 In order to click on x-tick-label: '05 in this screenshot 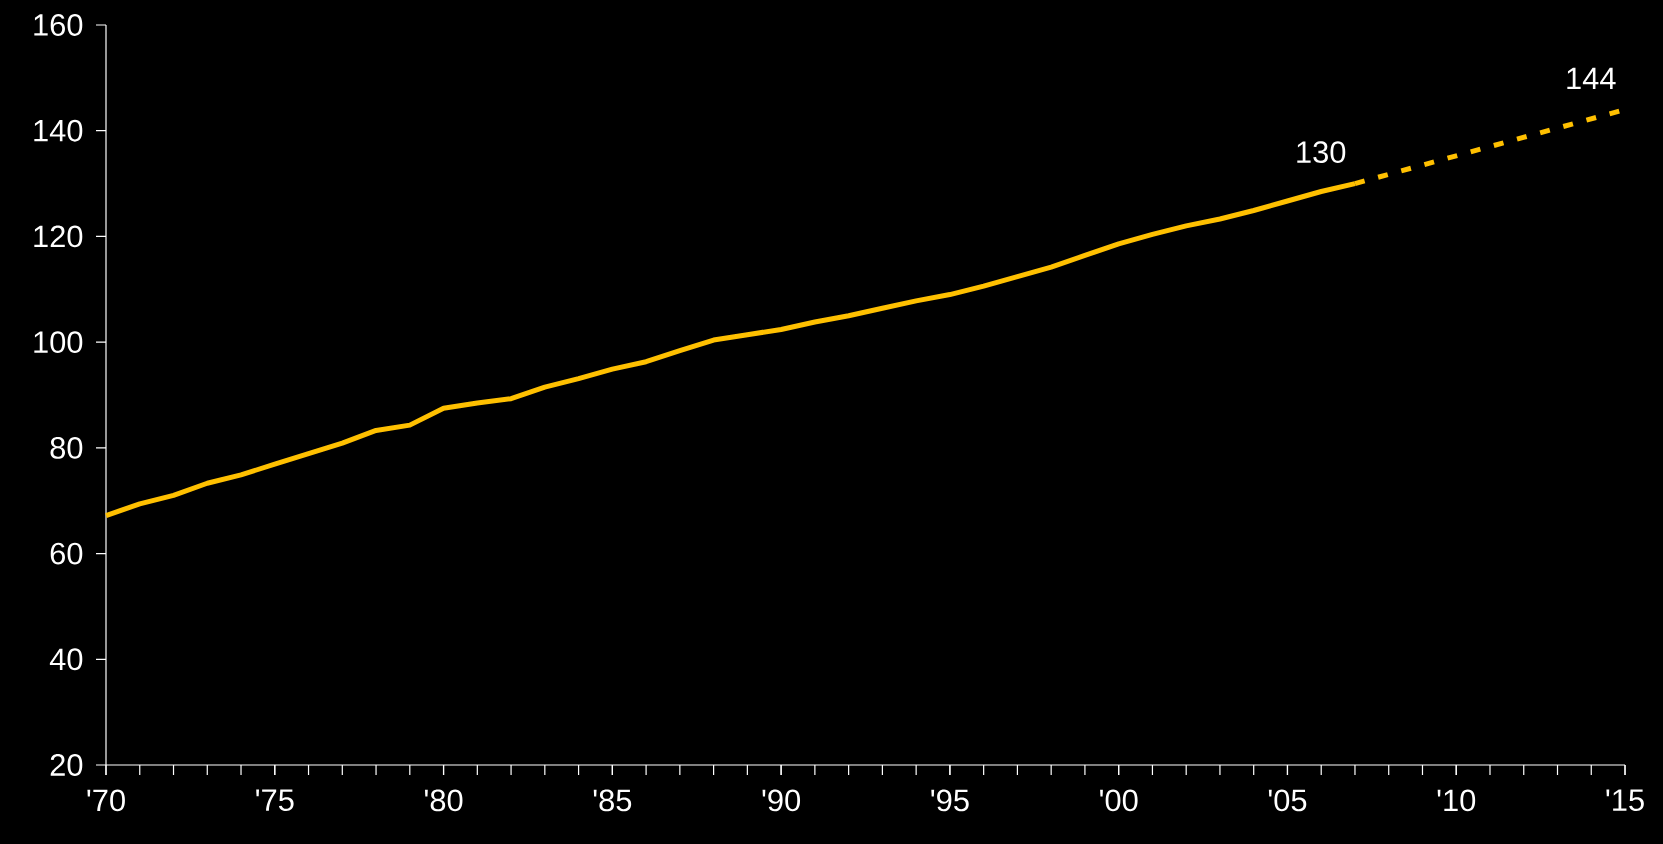, I will do `click(1287, 800)`.